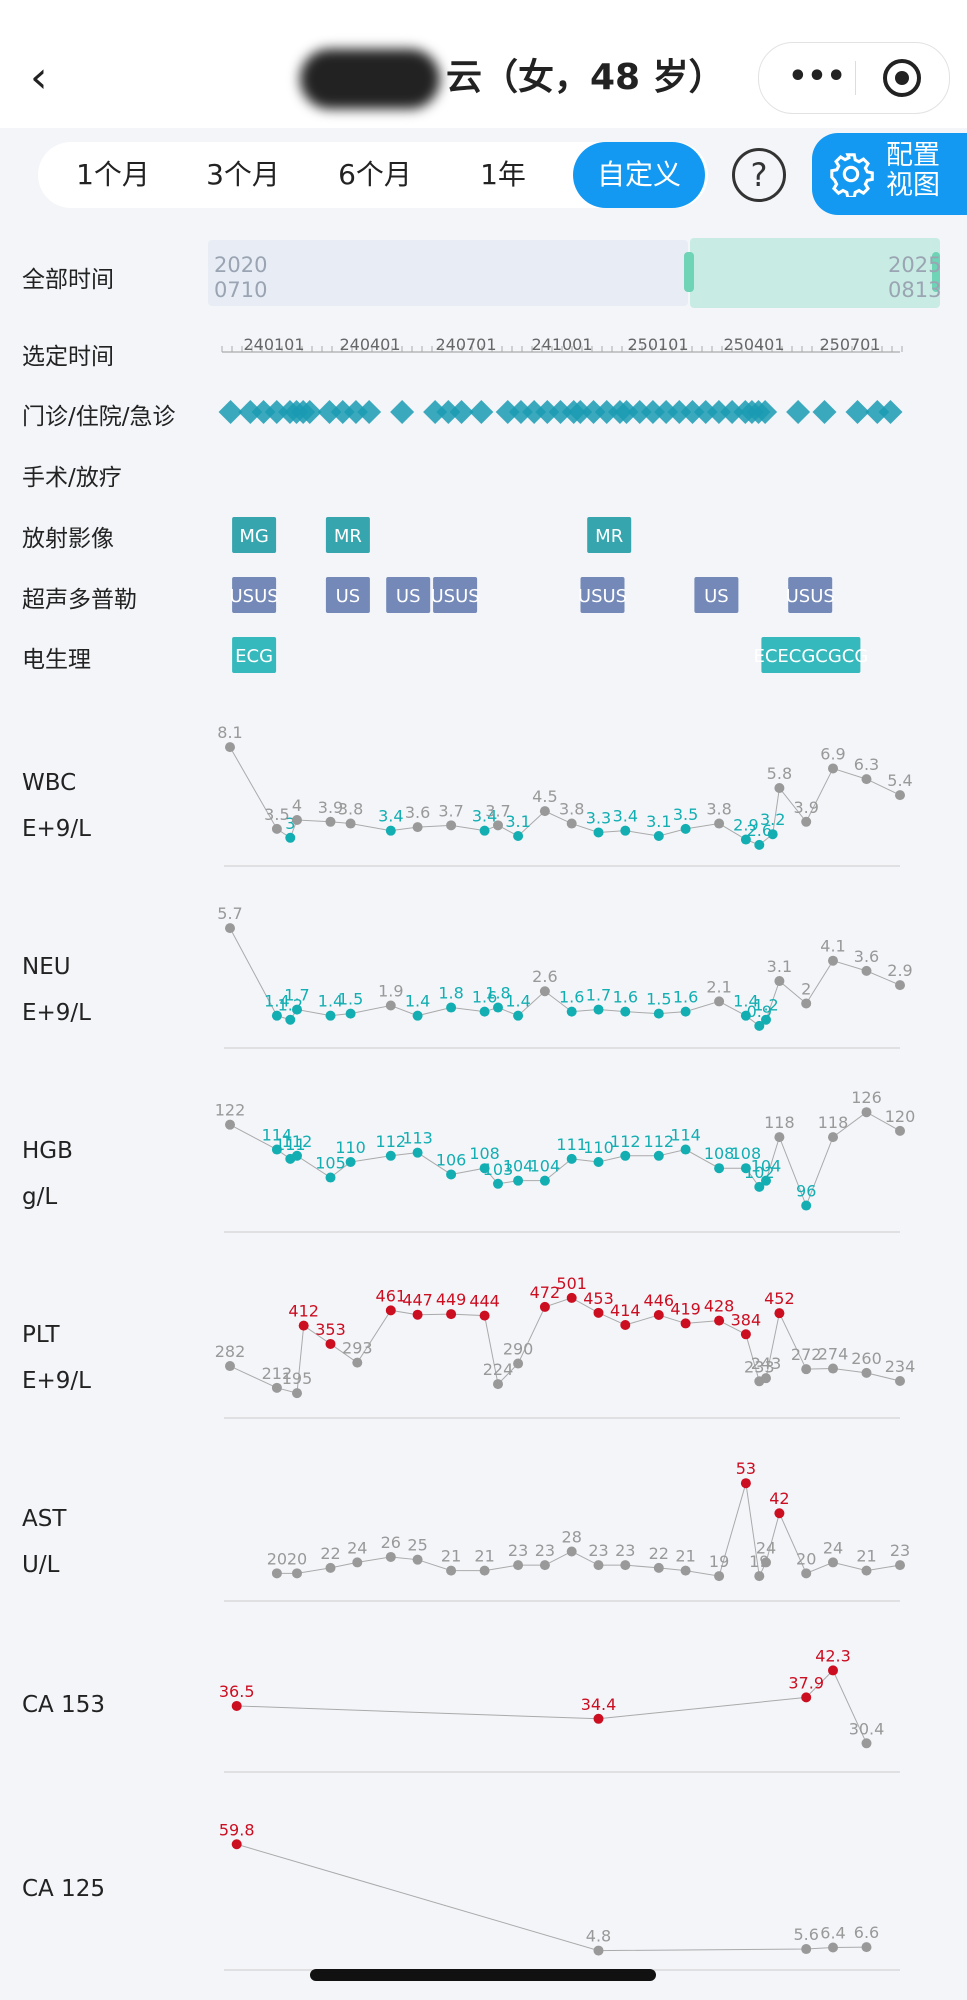  Describe the element at coordinates (303, 1311) in the screenshot. I see `lab-value-label: 412` at that location.